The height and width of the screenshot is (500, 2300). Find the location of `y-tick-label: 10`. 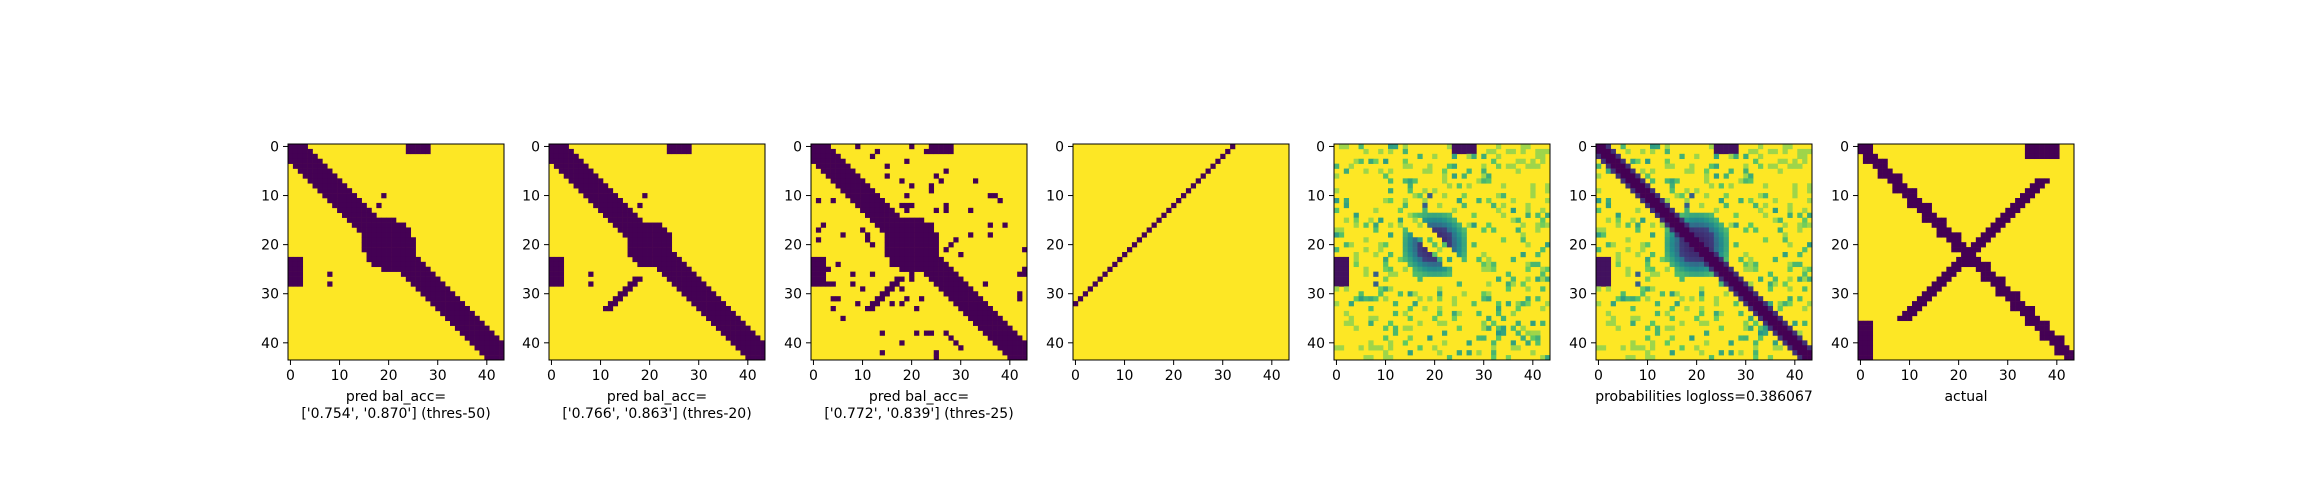

y-tick-label: 10 is located at coordinates (1055, 197).